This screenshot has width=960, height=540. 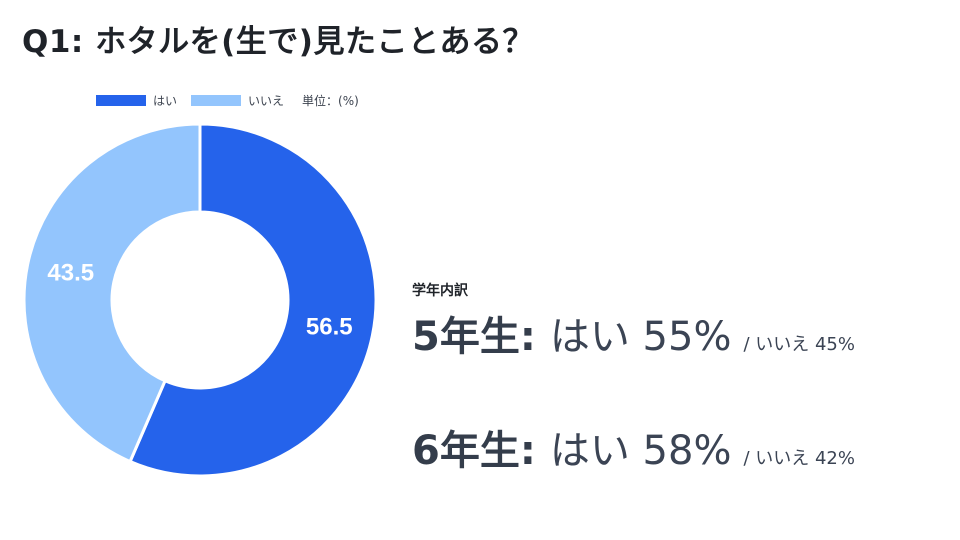 I want to click on donut-slice-yes-label: 56.5, so click(x=329, y=326).